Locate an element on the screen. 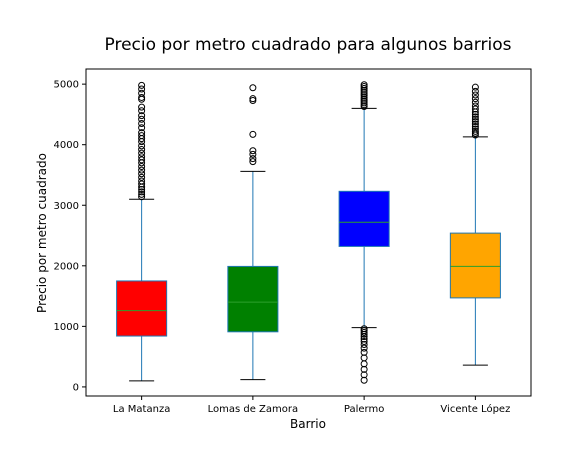 This screenshot has height=466, width=571. x-tick-label: Lomas de Zamora is located at coordinates (253, 409).